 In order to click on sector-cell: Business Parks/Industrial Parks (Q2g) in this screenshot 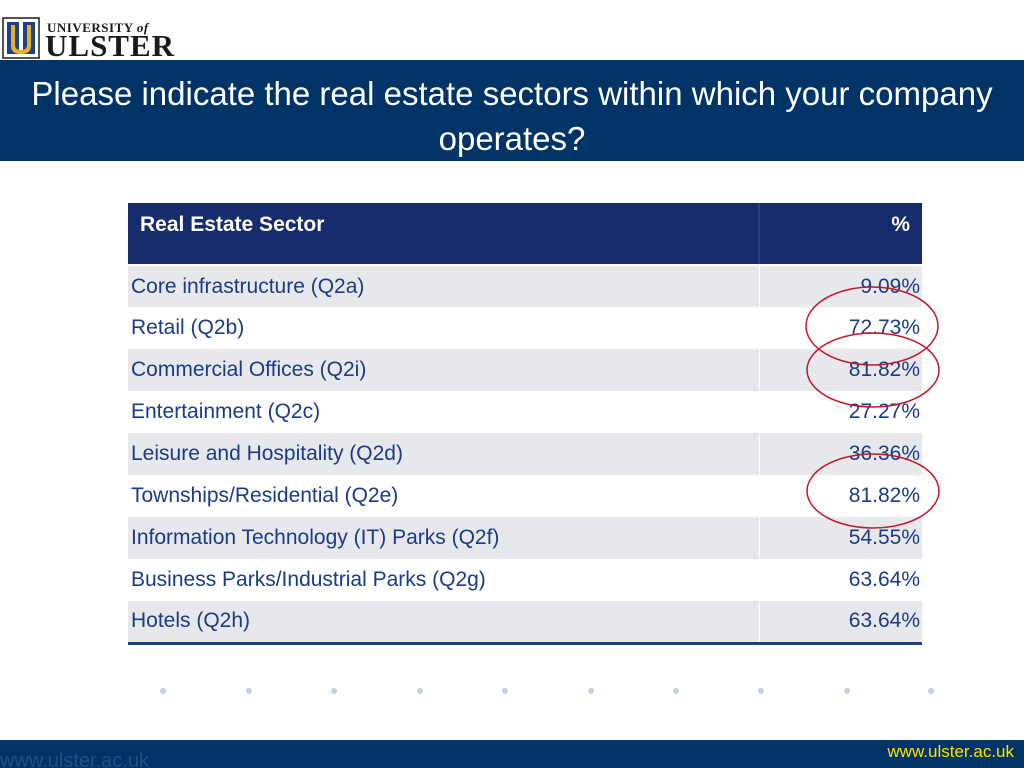, I will do `click(443, 580)`.